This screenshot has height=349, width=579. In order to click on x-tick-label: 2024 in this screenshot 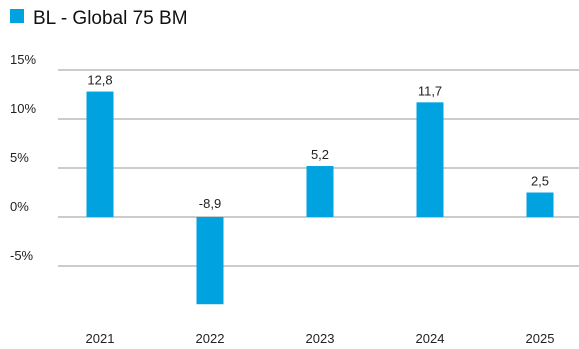, I will do `click(430, 338)`.